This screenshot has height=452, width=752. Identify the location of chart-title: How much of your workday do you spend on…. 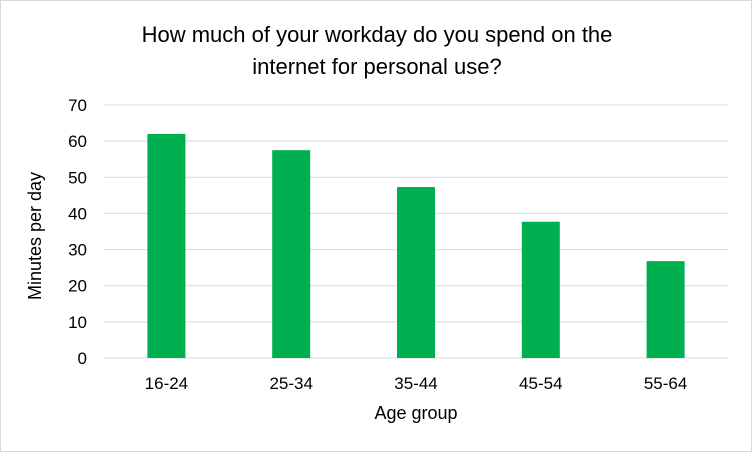
(376, 51).